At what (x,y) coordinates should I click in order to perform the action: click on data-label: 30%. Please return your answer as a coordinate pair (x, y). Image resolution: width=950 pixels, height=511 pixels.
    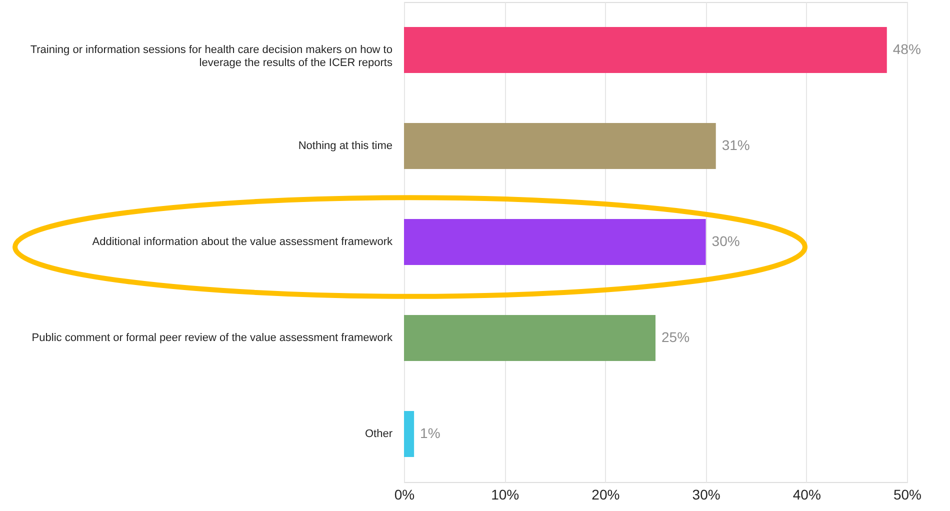
    Looking at the image, I should click on (726, 241).